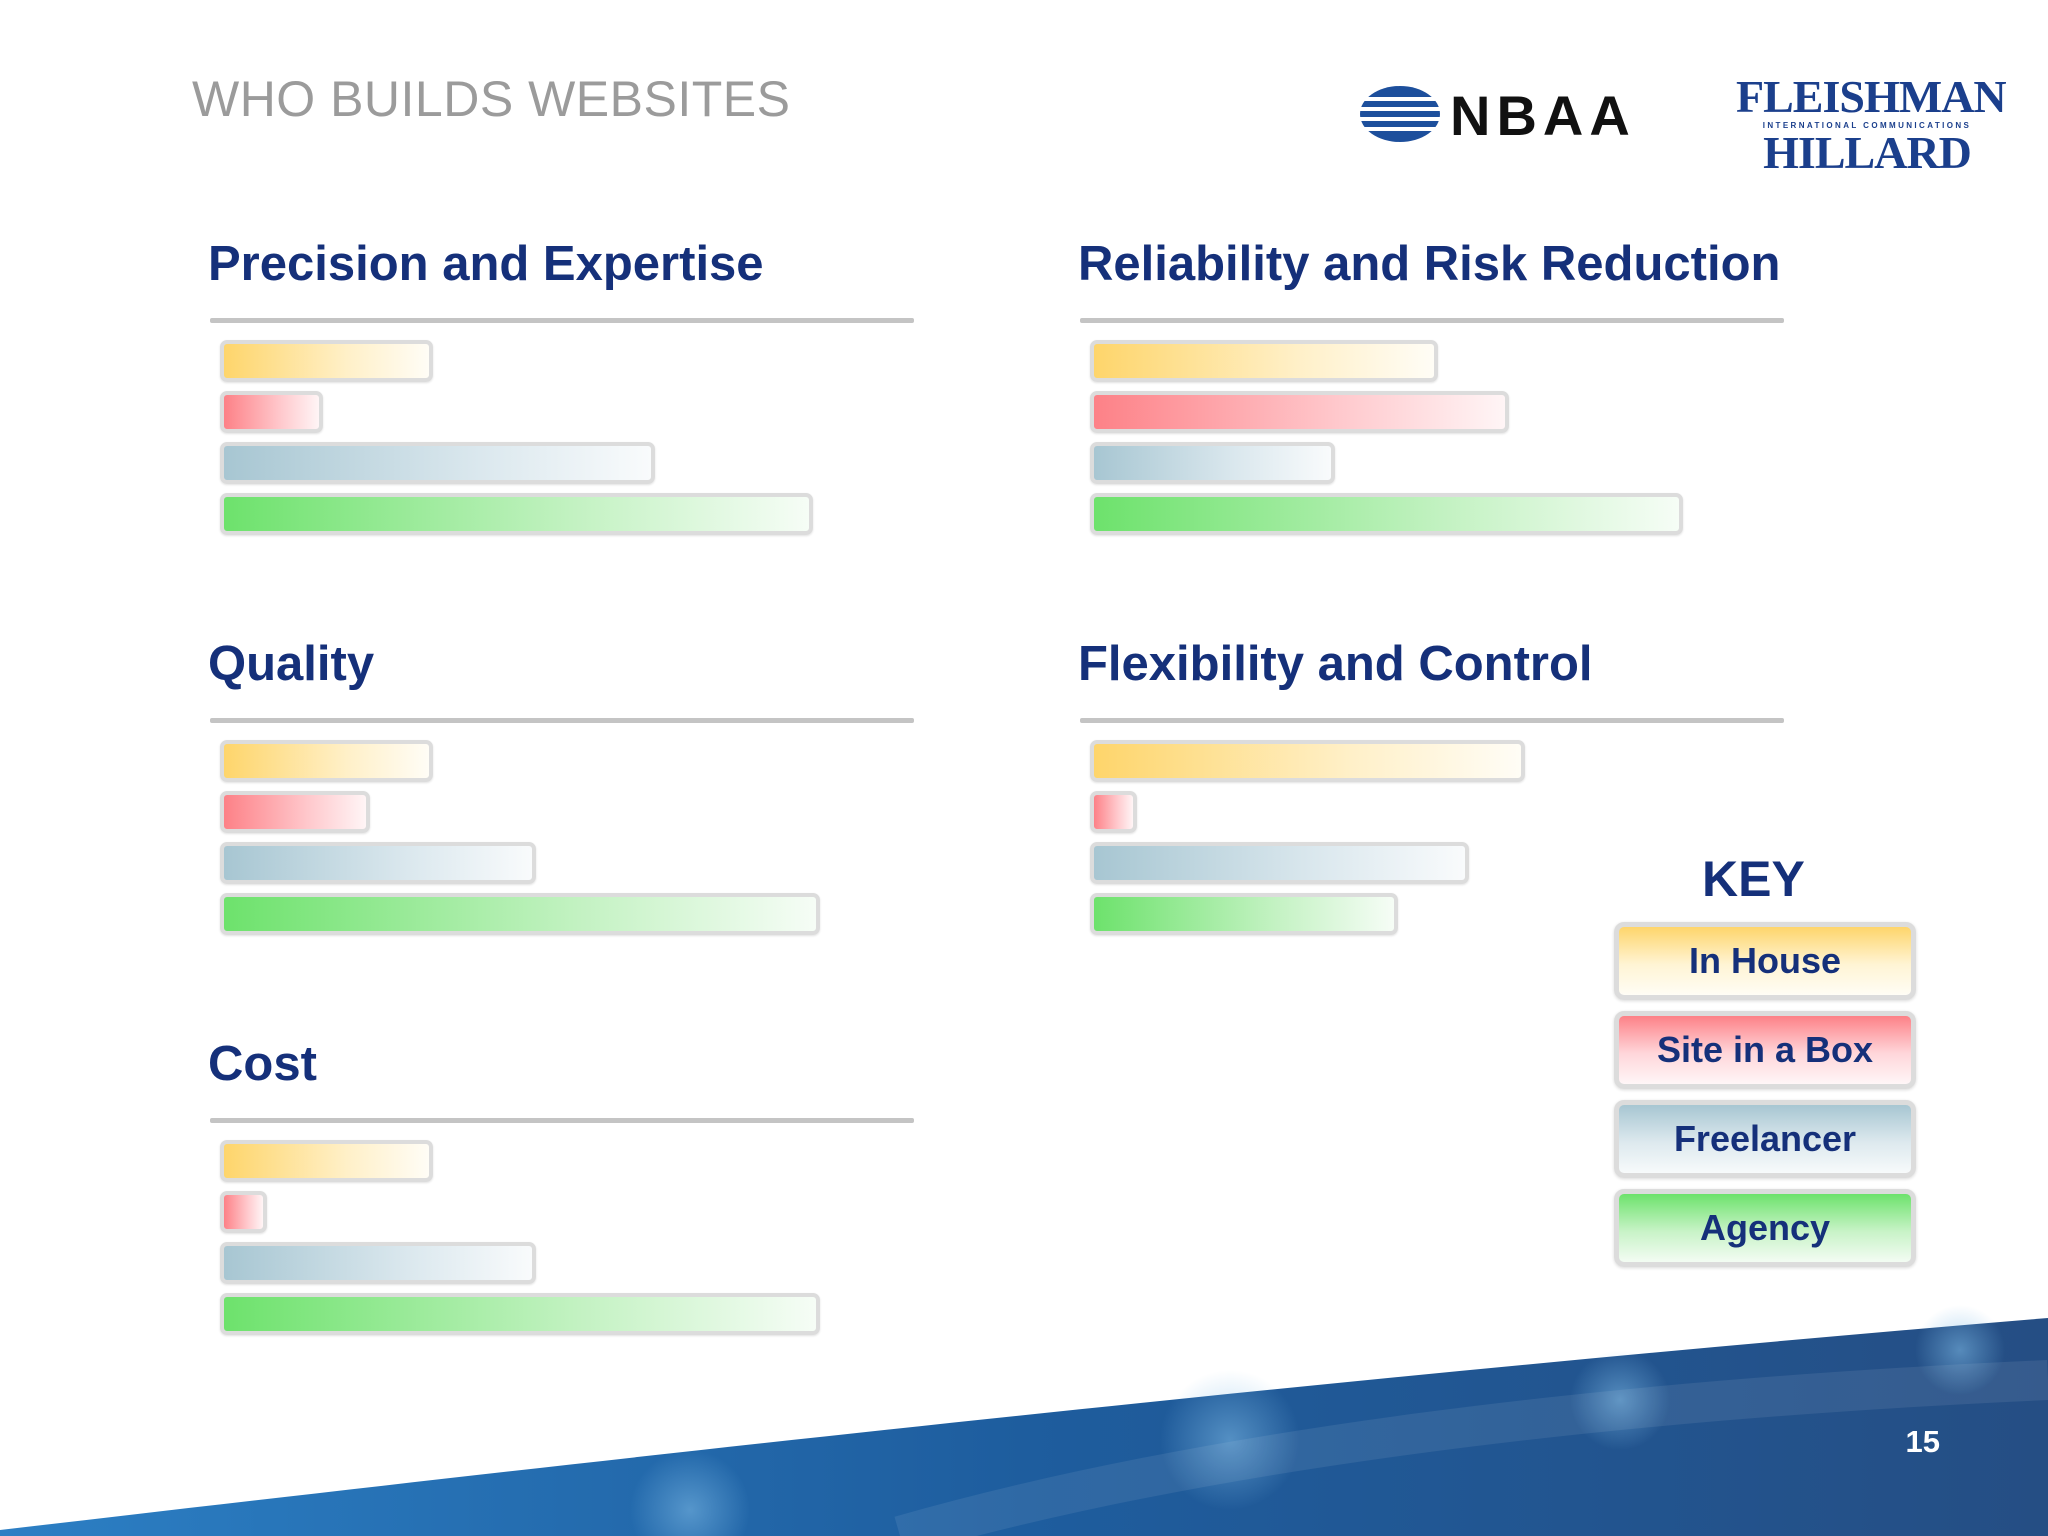 Image resolution: width=2048 pixels, height=1536 pixels. What do you see at coordinates (1867, 125) in the screenshot?
I see `fleishman-logo-subtext: INTERNATIONAL COMMUNICATIONS` at bounding box center [1867, 125].